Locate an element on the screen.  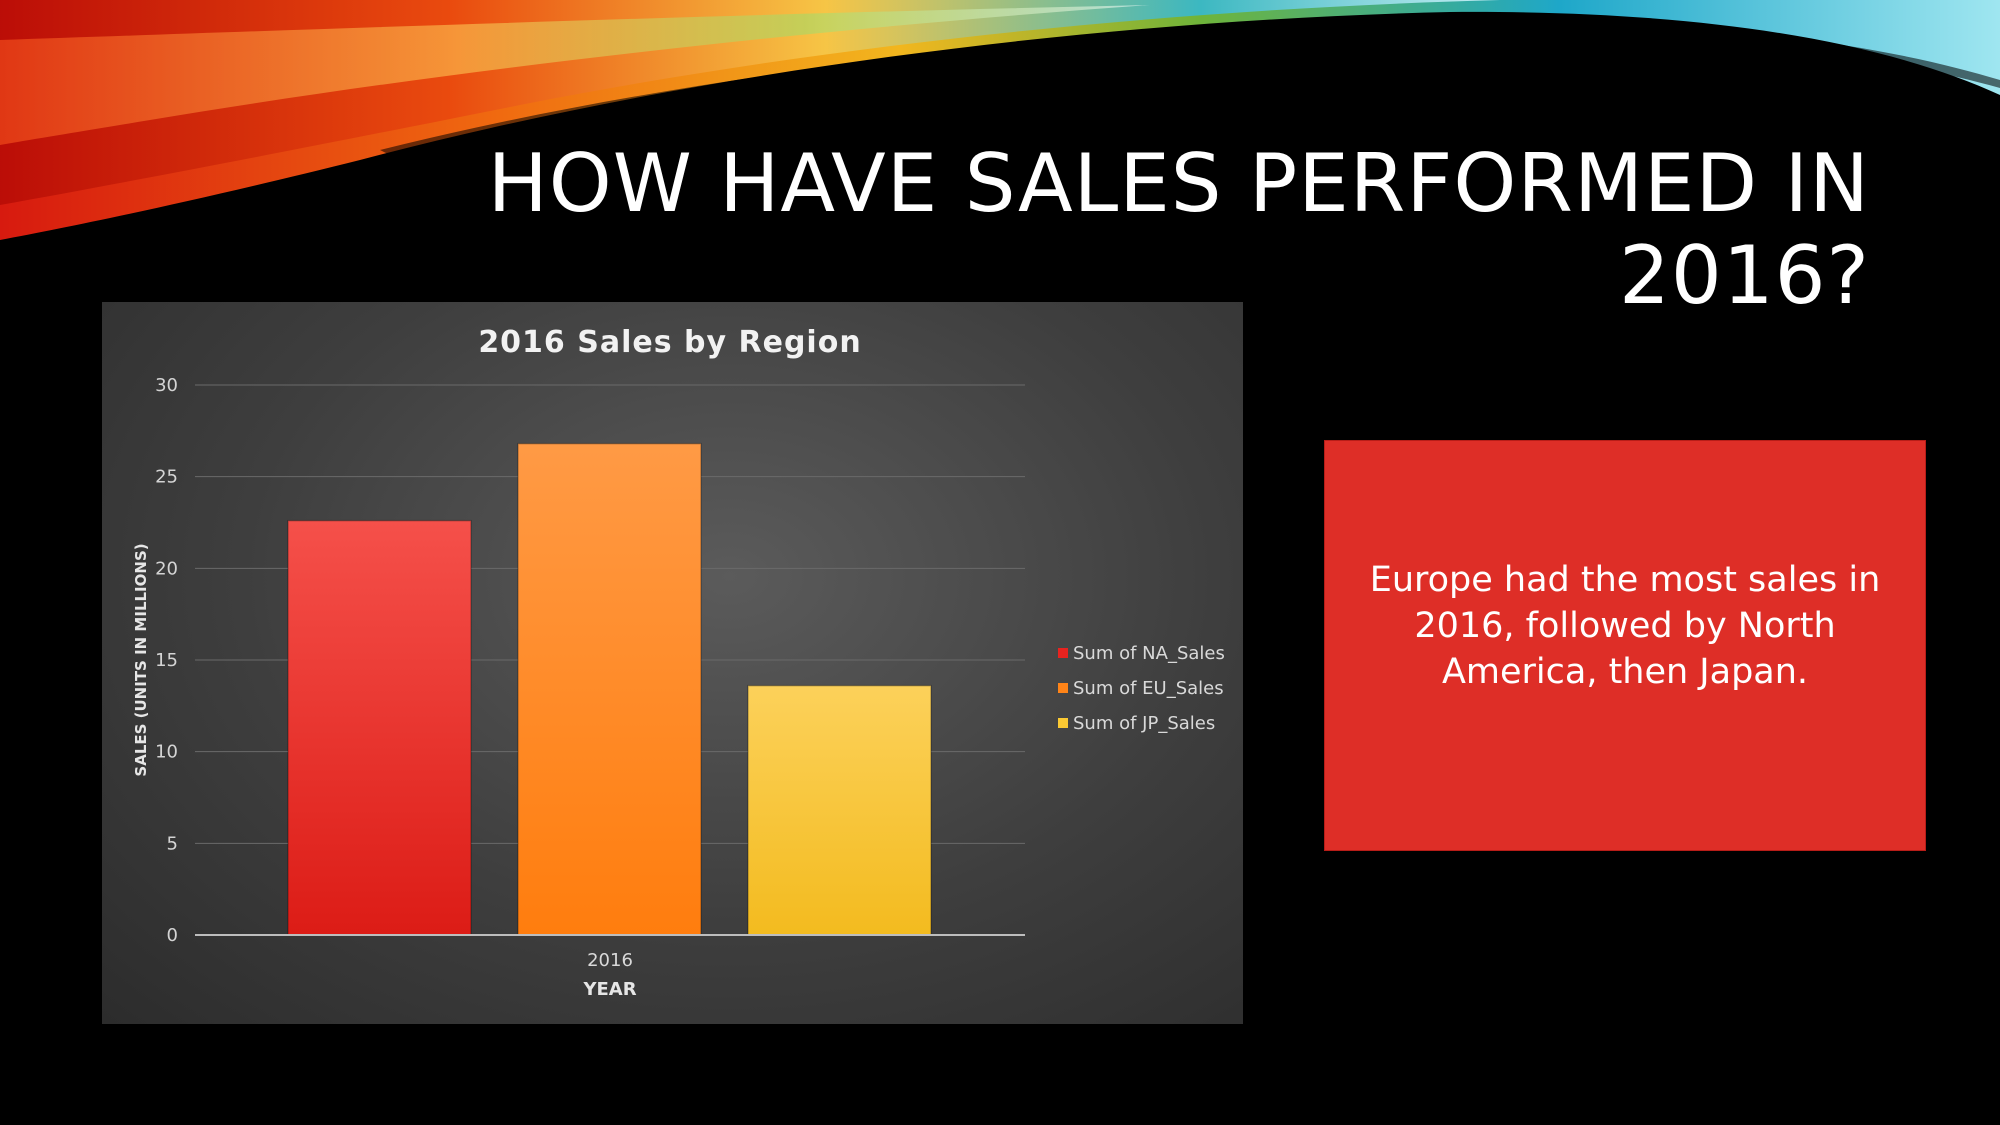
y-tick-label: 20 is located at coordinates (166, 568).